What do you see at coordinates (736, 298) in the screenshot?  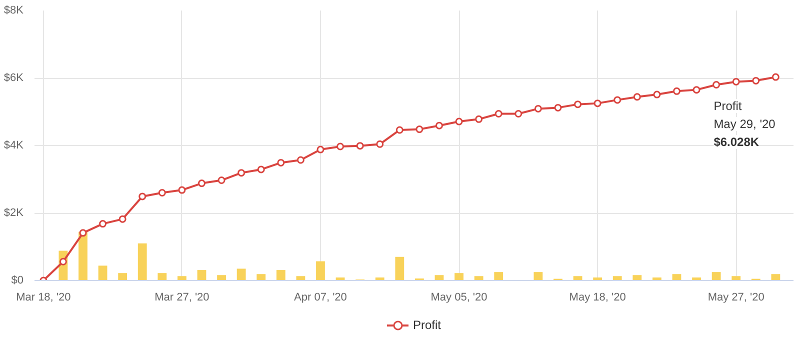 I see `x-tick-label: May 27, '20` at bounding box center [736, 298].